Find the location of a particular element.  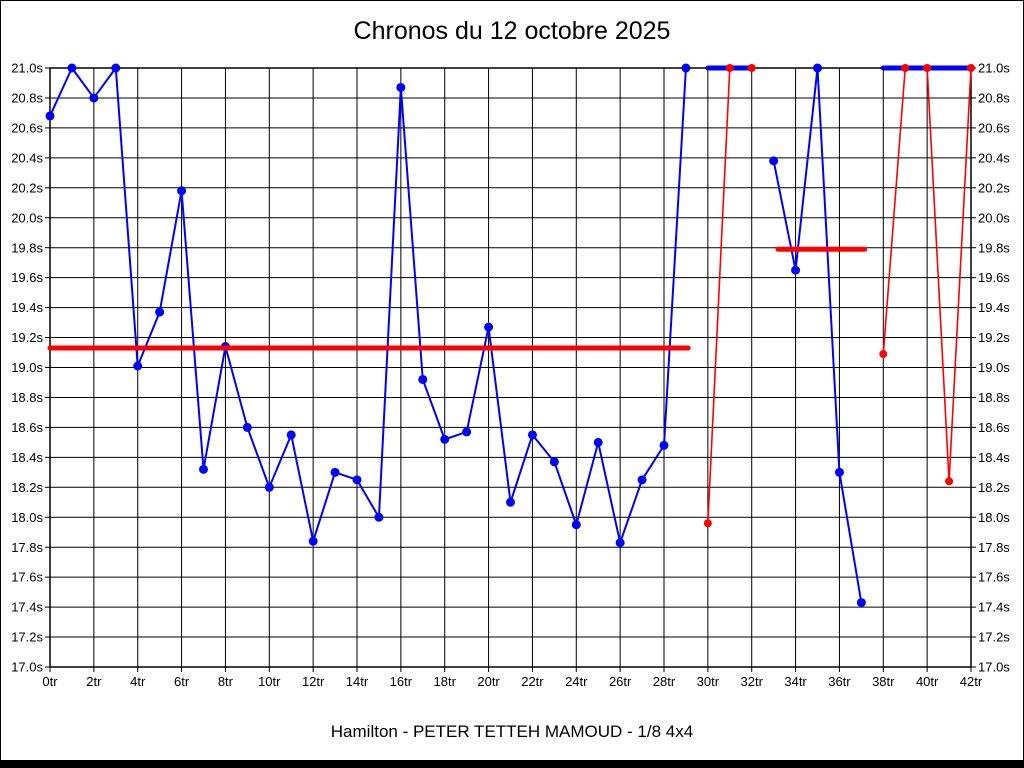

x-axis-label: 40tr is located at coordinates (927, 681).